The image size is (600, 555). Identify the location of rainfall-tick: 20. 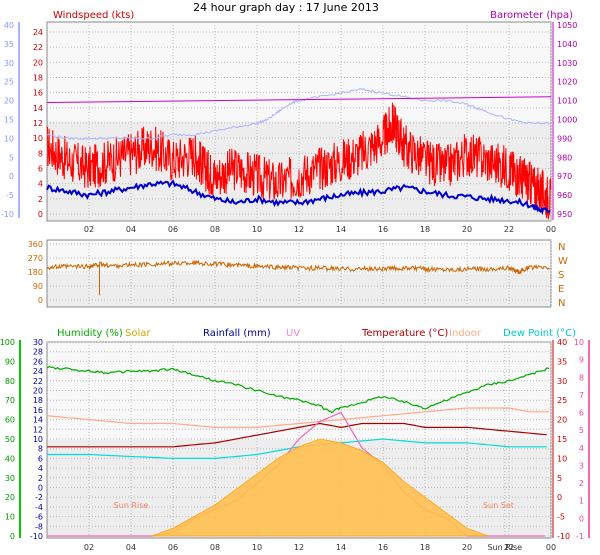
(38, 391).